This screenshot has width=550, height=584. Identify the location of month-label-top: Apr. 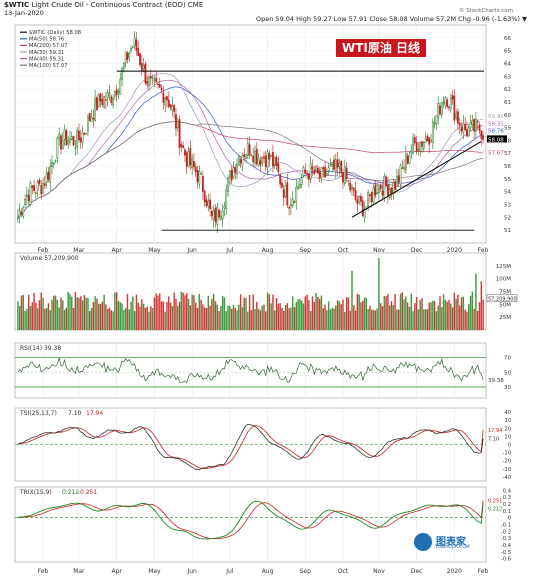
(116, 250).